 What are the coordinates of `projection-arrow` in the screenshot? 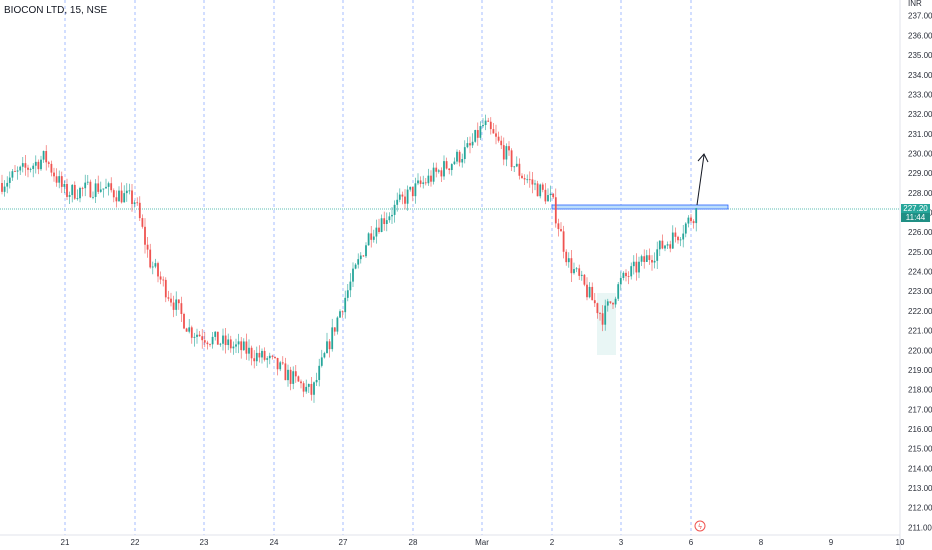 It's located at (702, 179).